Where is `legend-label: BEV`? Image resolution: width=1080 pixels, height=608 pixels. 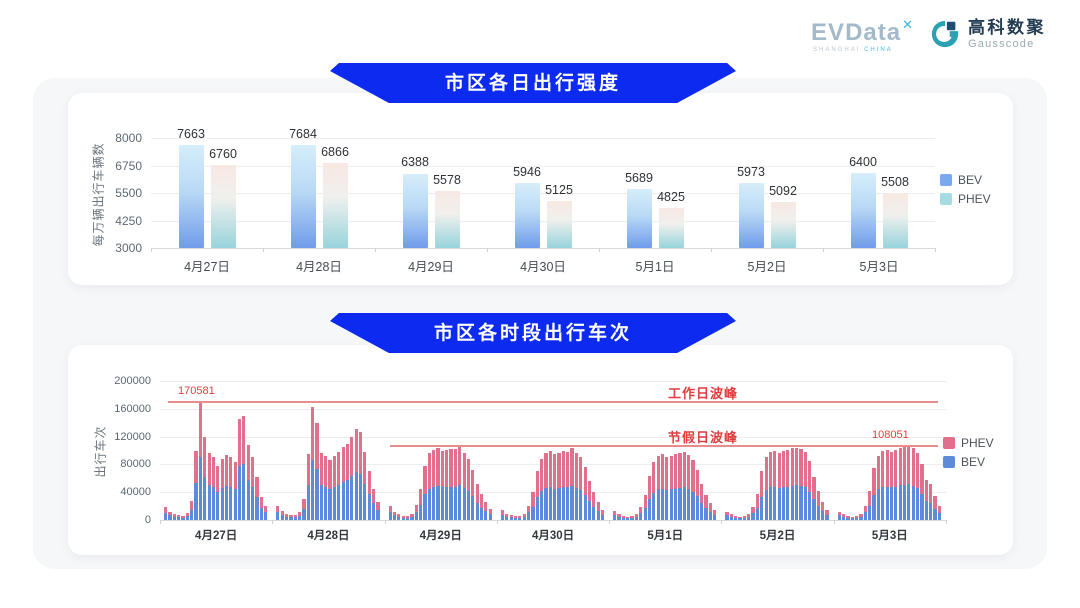 legend-label: BEV is located at coordinates (973, 462).